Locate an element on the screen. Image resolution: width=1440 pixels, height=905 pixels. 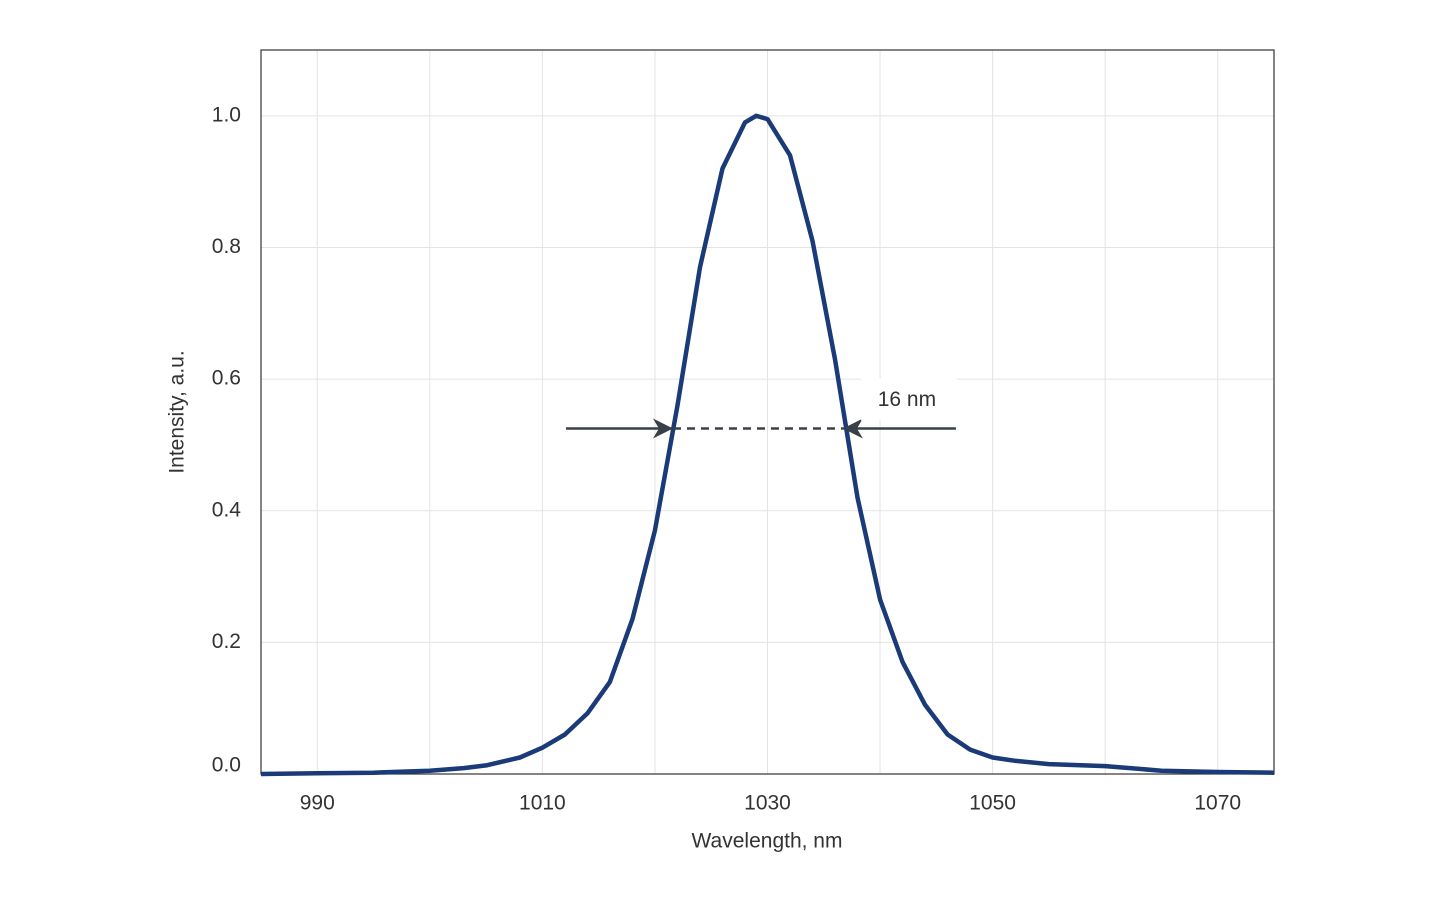
y-tick-label: 0.6 is located at coordinates (226, 378).